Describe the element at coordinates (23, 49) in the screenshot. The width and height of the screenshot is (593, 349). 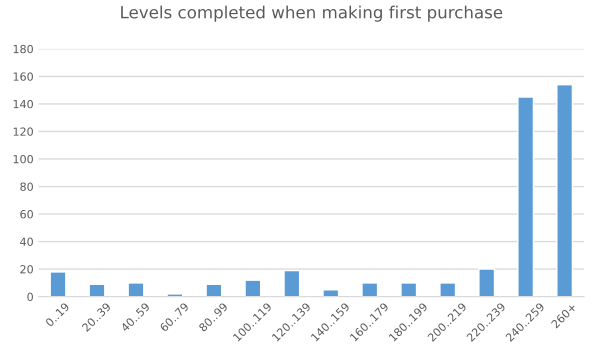
I see `y-tick-label: 180` at that location.